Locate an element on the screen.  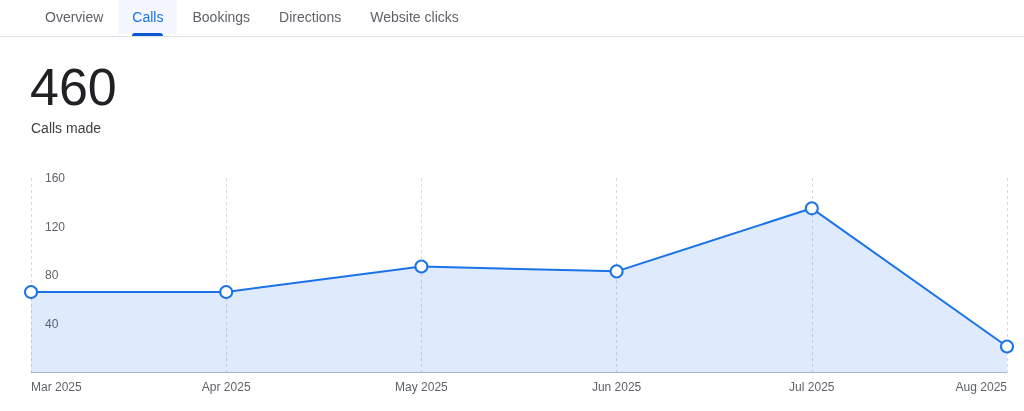
x-tick-label: Jul 2025 is located at coordinates (812, 387).